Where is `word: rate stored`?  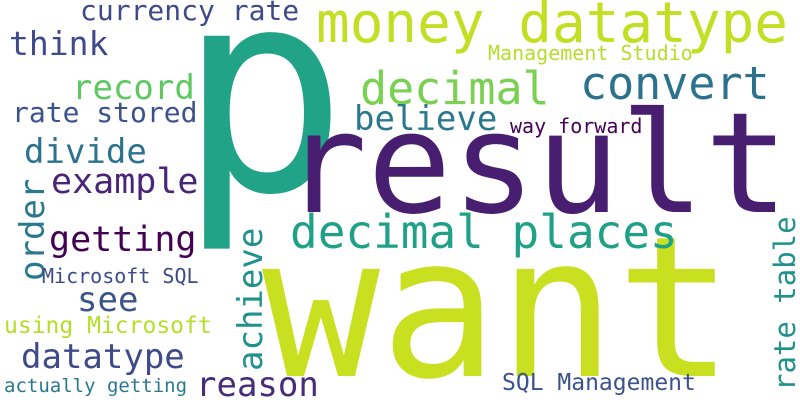
word: rate stored is located at coordinates (104, 112).